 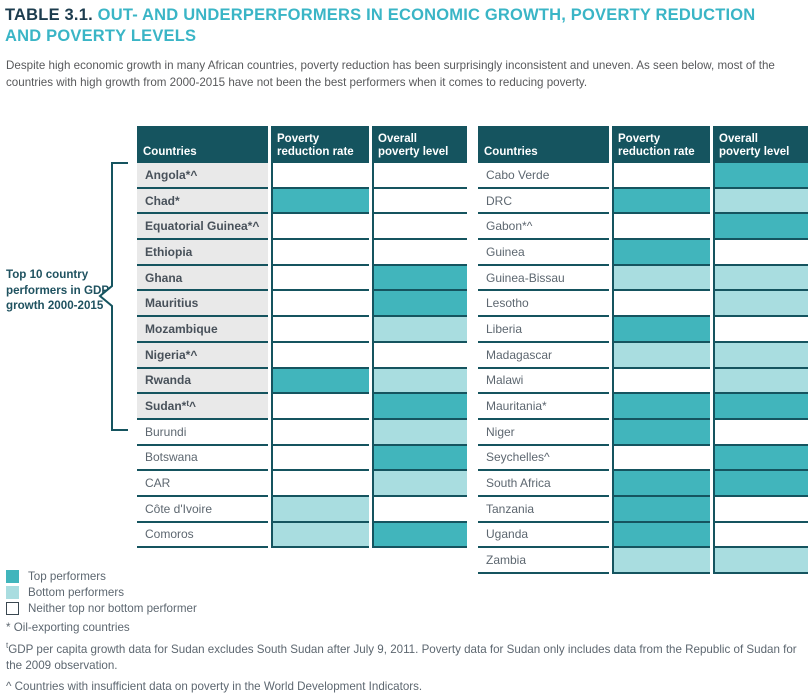 What do you see at coordinates (113, 296) in the screenshot?
I see `top10-bracket` at bounding box center [113, 296].